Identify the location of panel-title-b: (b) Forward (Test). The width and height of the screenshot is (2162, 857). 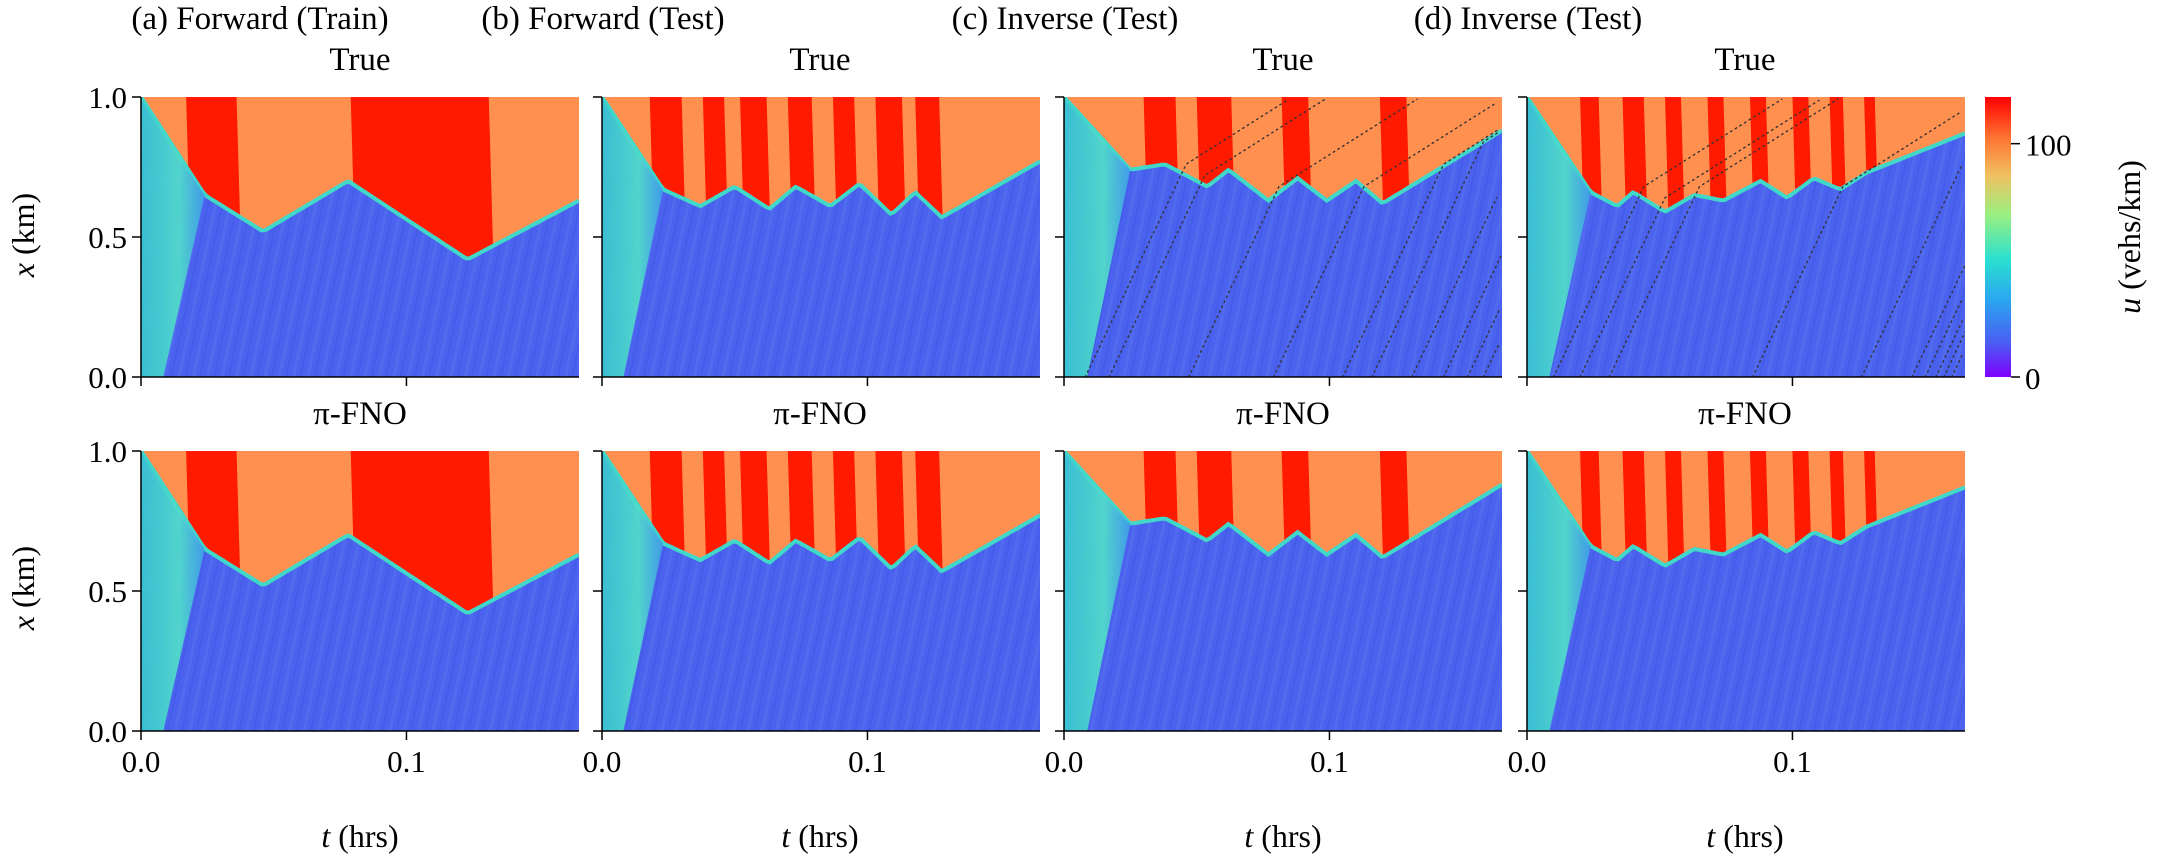
(602, 19).